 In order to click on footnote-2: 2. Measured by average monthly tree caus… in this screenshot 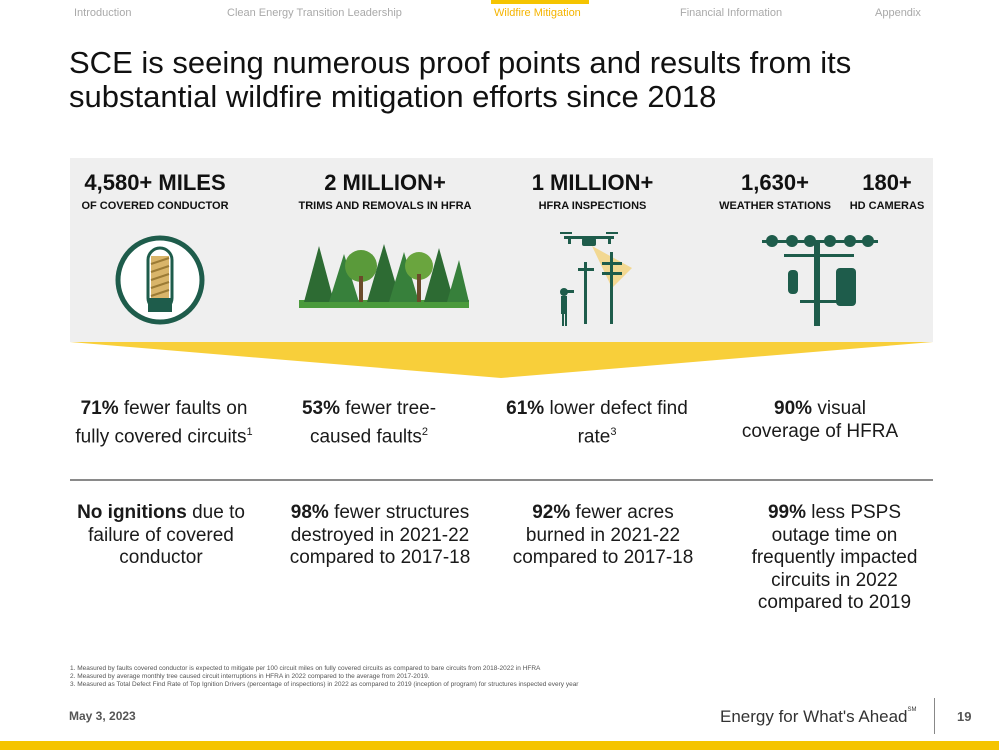, I will do `click(250, 676)`.